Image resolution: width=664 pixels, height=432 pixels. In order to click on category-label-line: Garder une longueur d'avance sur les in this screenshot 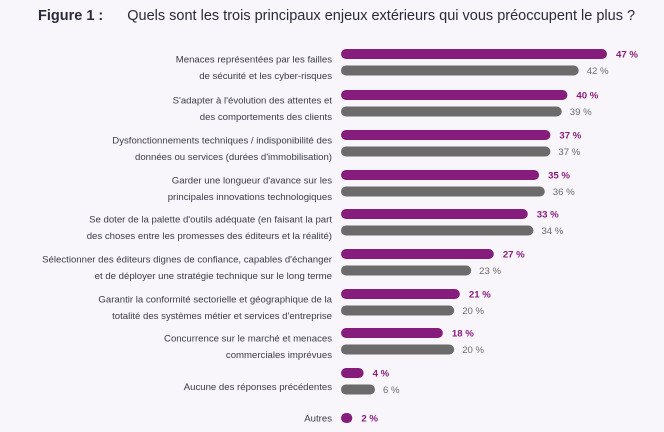, I will do `click(252, 181)`.